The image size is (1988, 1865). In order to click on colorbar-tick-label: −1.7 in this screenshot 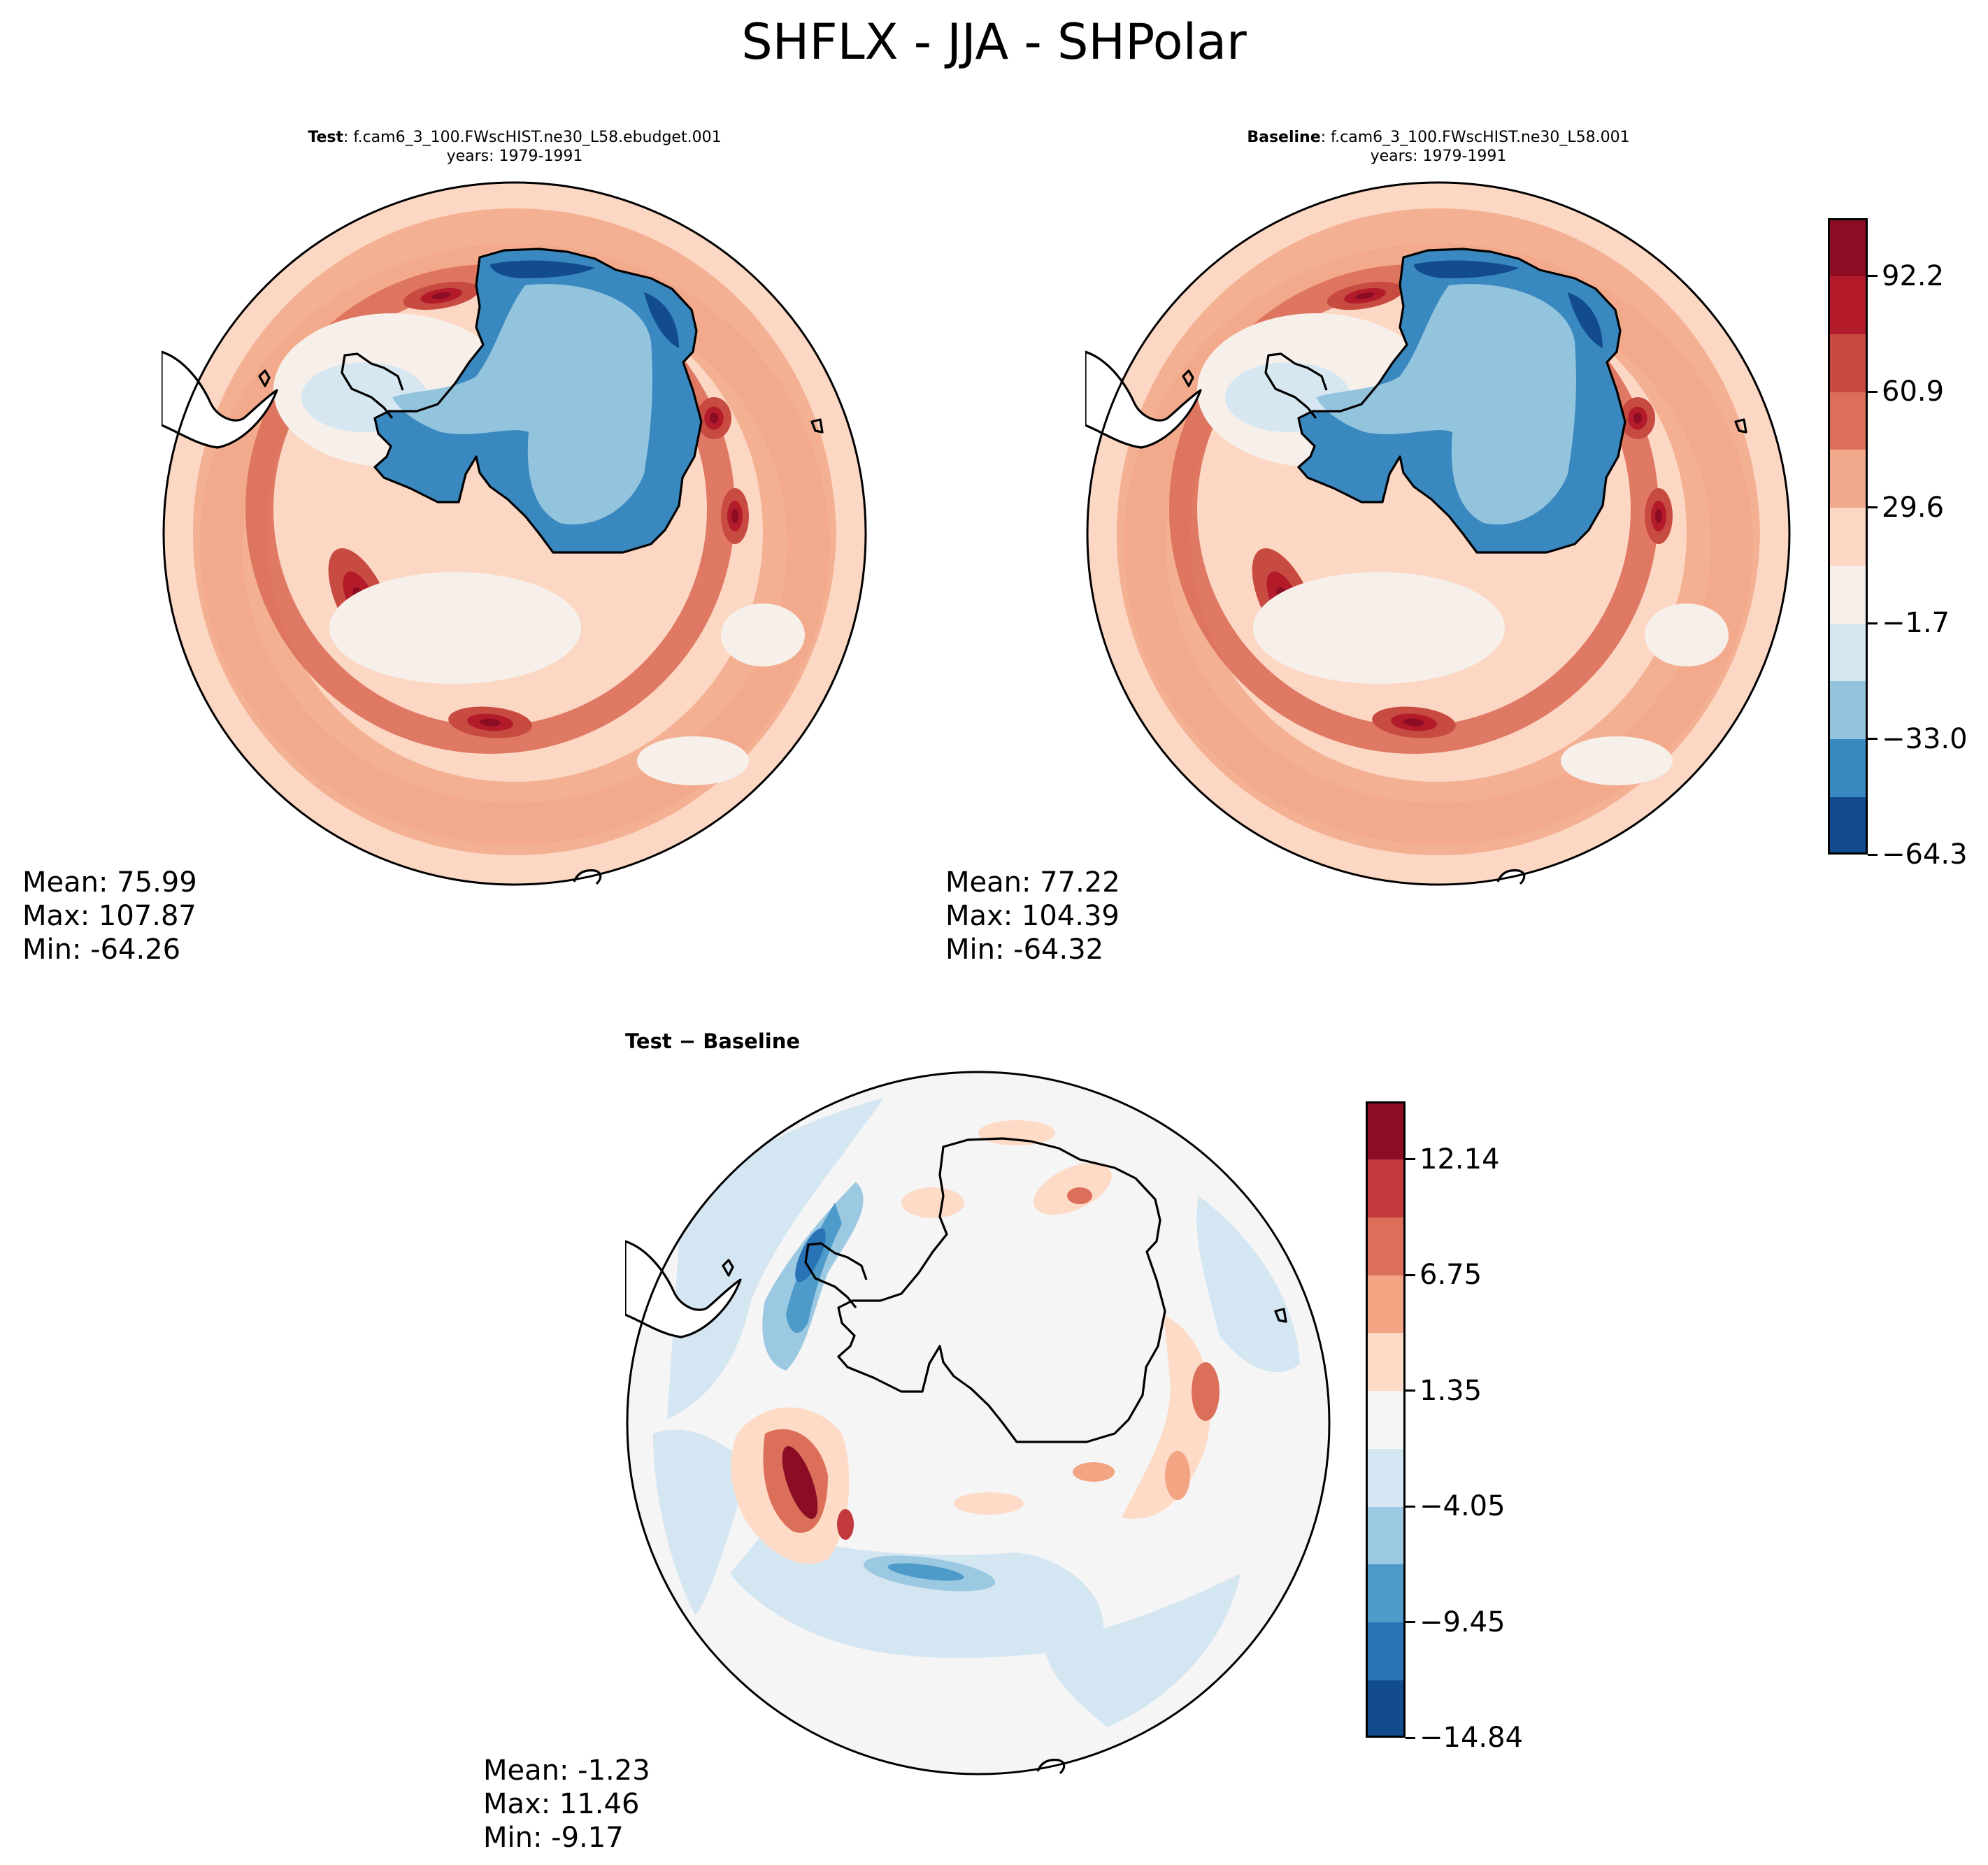, I will do `click(1916, 623)`.